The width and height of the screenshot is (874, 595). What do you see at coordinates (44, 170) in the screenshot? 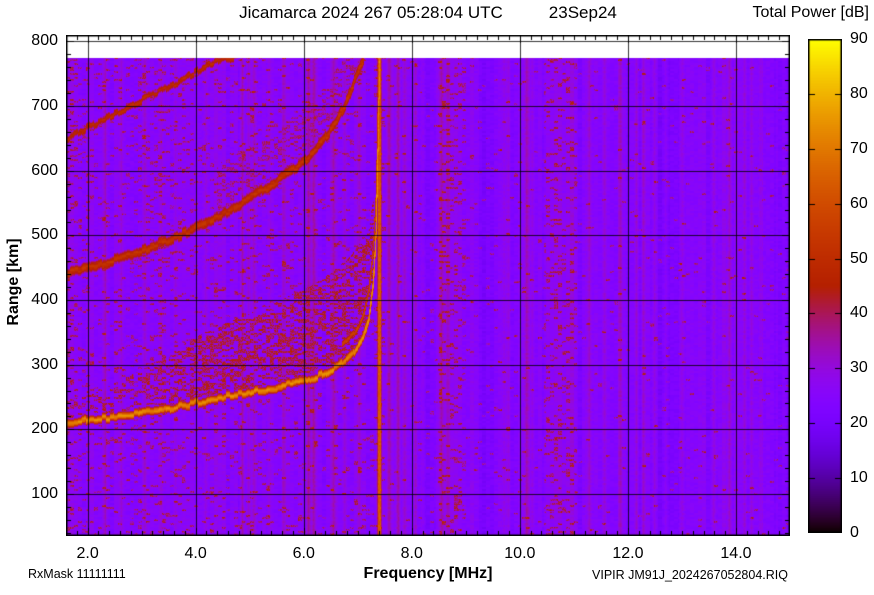
I see `y-tick-label: 600` at bounding box center [44, 170].